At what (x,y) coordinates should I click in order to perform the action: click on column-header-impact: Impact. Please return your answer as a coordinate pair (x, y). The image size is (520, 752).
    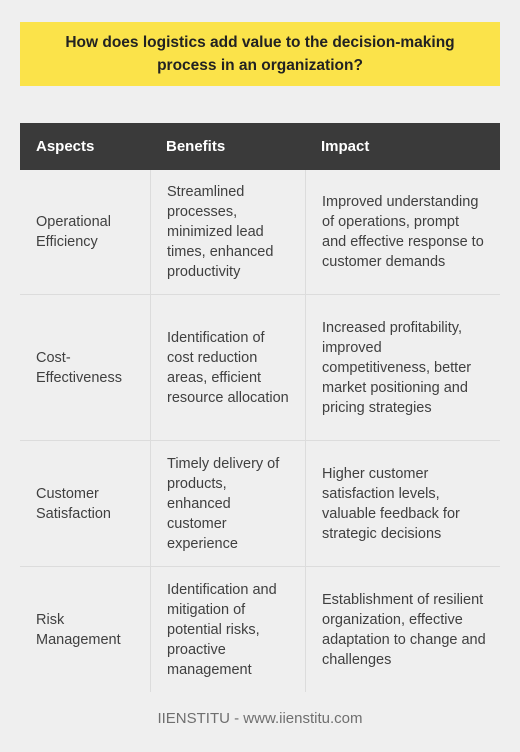
    Looking at the image, I should click on (345, 146).